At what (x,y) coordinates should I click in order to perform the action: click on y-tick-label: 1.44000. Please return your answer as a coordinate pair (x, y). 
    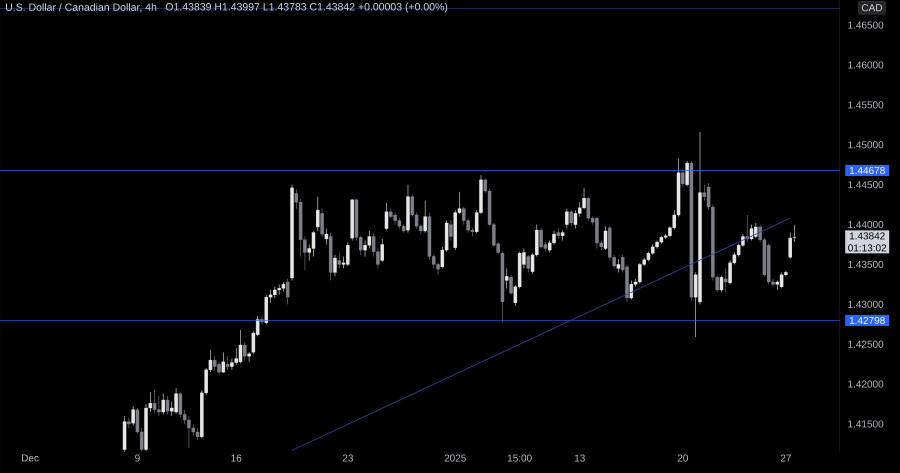
    Looking at the image, I should click on (866, 224).